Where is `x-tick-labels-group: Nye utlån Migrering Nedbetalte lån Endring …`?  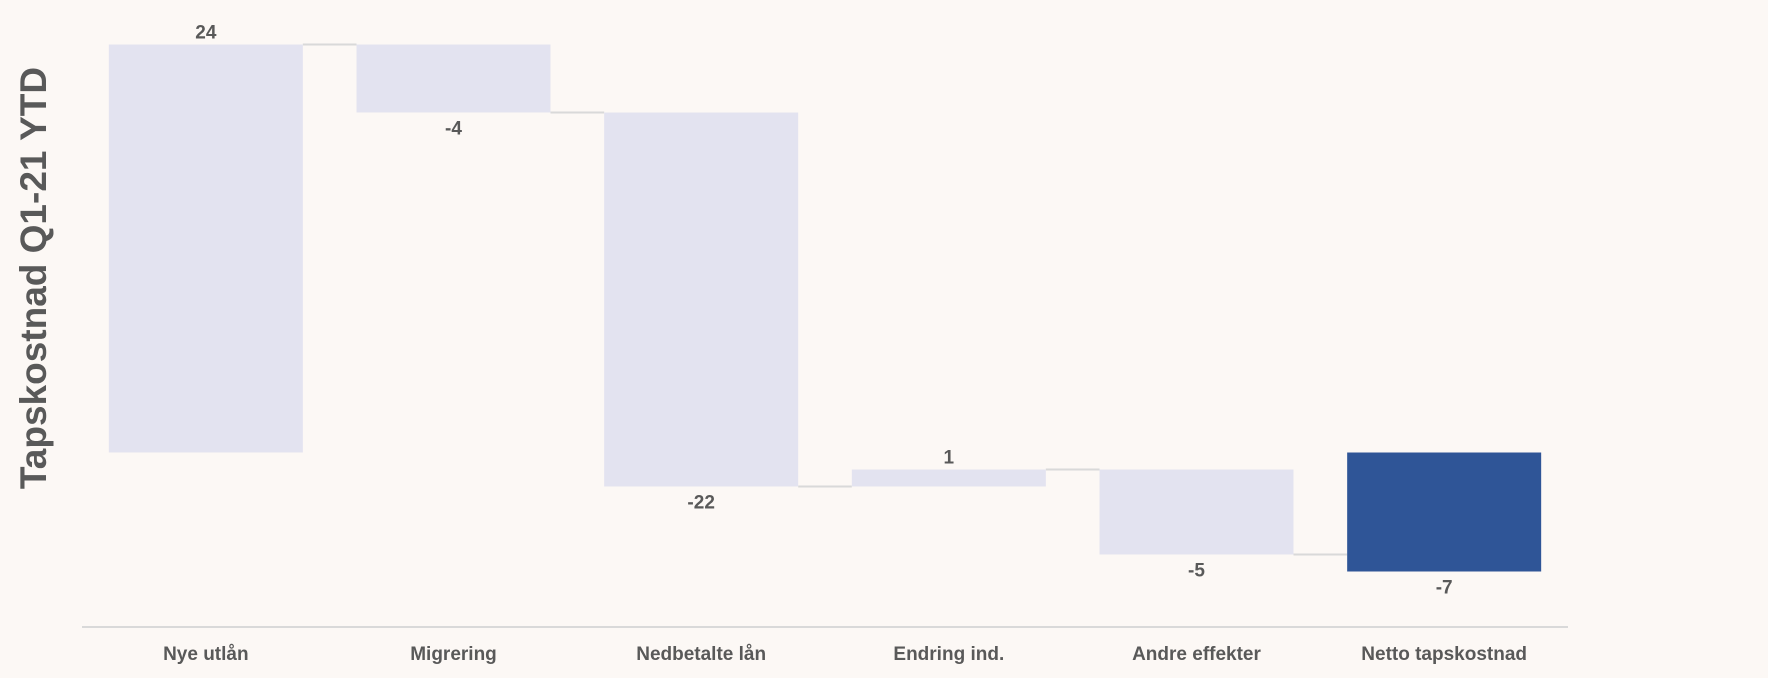
x-tick-labels-group: Nye utlån Migrering Nedbetalte lån Endring … is located at coordinates (845, 654).